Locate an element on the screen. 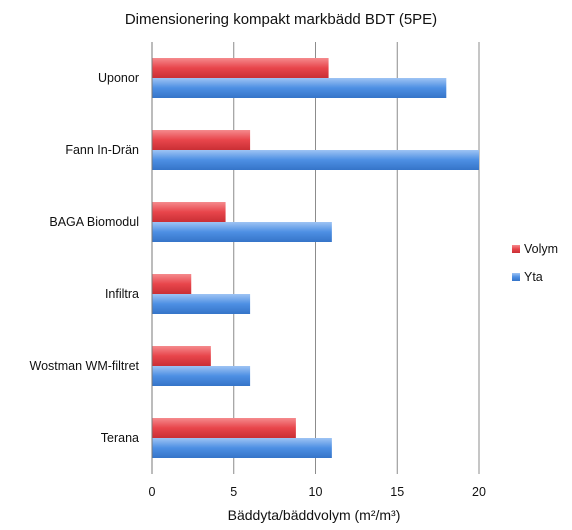 The width and height of the screenshot is (572, 530). category-label: Infiltra is located at coordinates (122, 294).